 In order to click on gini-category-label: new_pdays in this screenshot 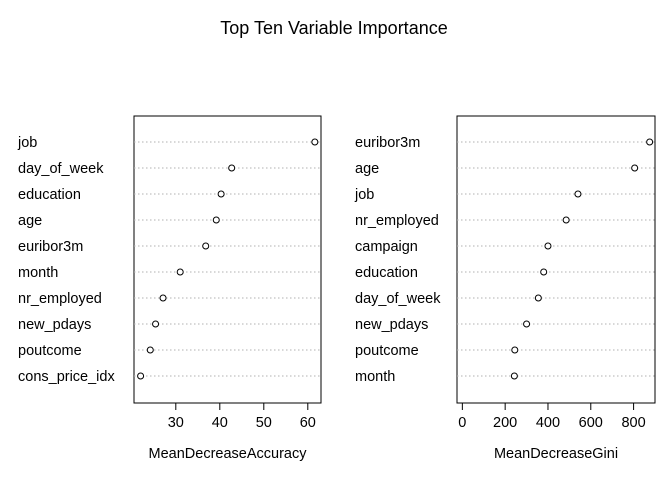, I will do `click(391, 325)`.